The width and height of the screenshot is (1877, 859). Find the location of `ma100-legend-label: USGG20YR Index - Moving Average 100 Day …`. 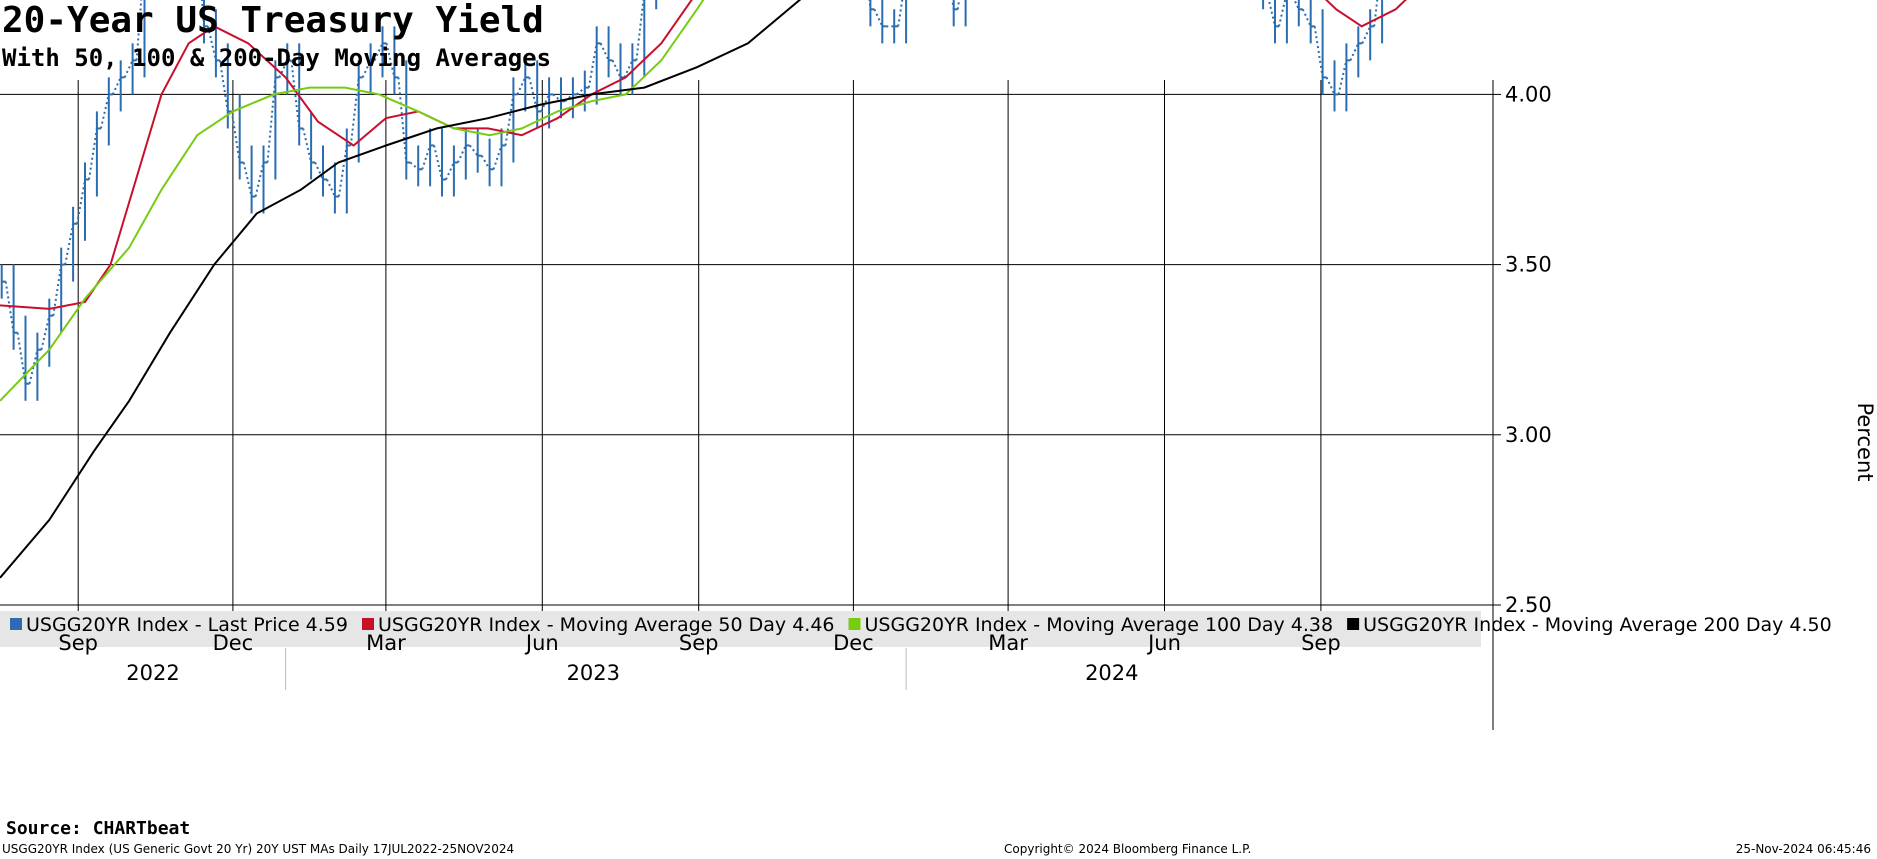

ma100-legend-label: USGG20YR Index - Moving Average 100 Day … is located at coordinates (1099, 625).